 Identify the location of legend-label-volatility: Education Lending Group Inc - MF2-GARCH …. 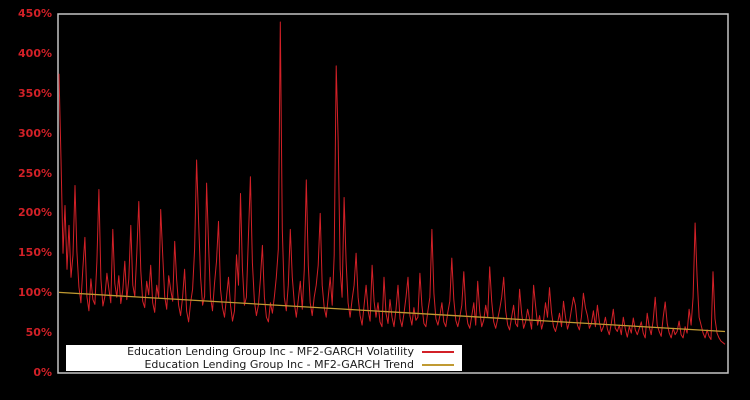
(270, 351).